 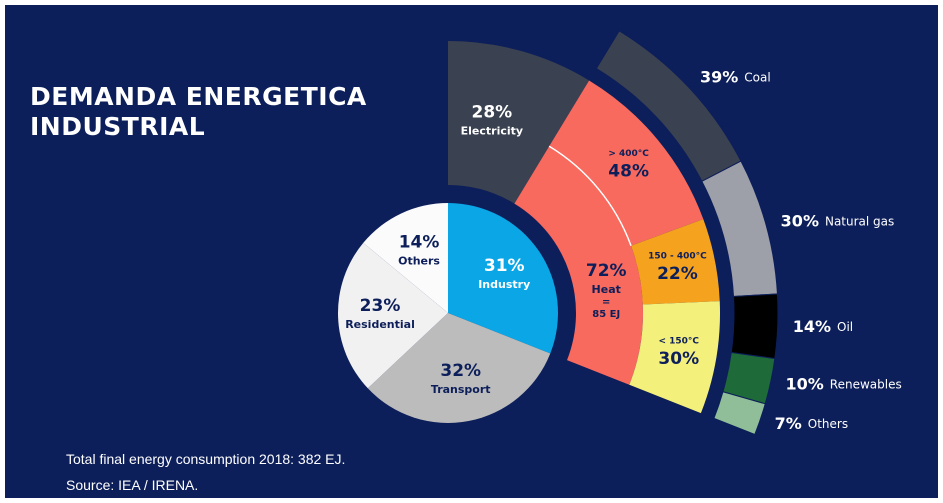 What do you see at coordinates (757, 77) in the screenshot?
I see `source-name: Coal` at bounding box center [757, 77].